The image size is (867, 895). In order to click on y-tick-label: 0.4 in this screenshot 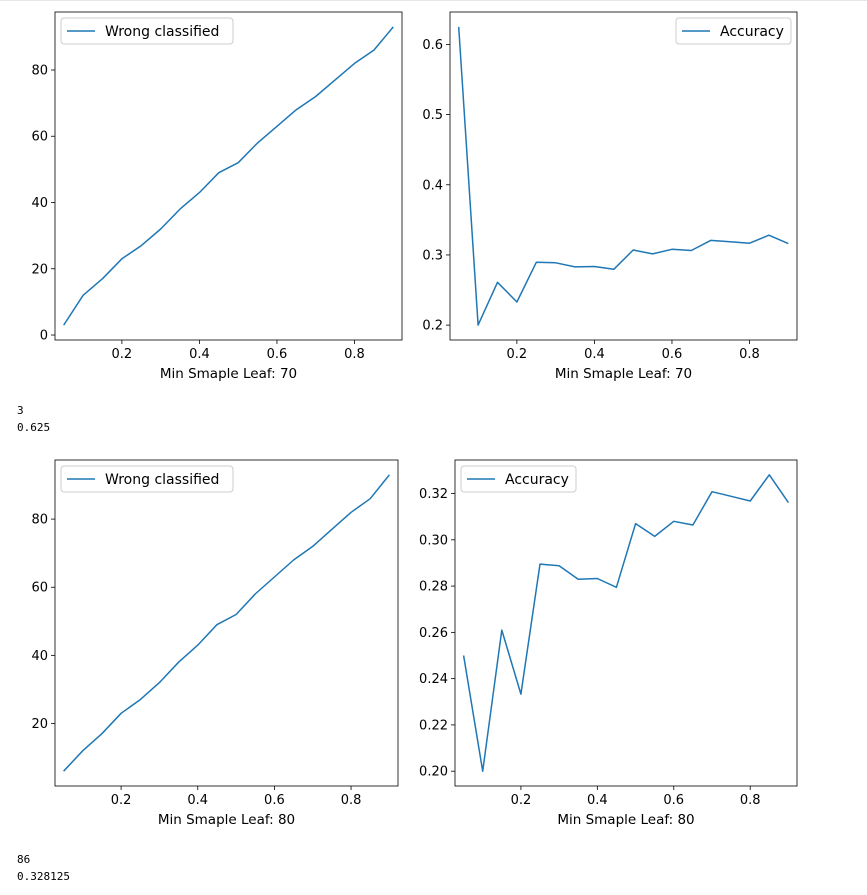, I will do `click(432, 185)`.